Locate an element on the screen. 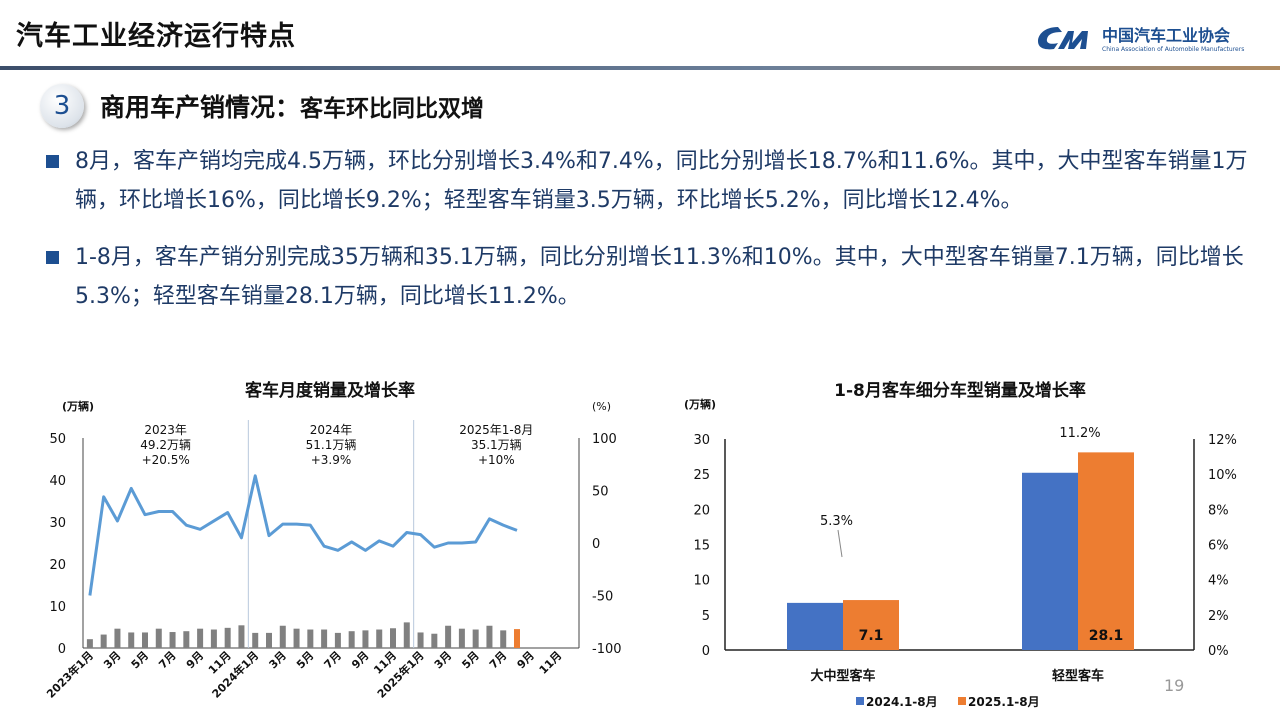  y-tick-label: 10 is located at coordinates (701, 581).